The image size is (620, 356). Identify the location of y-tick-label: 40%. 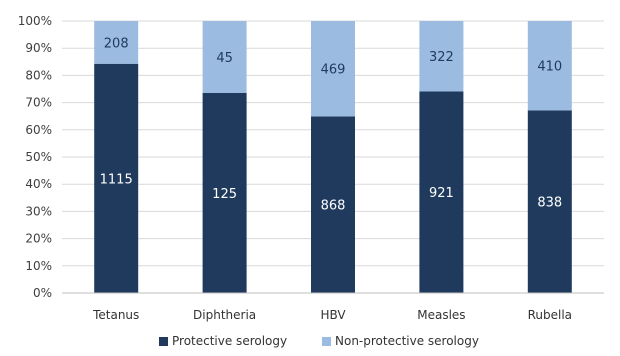
(38, 184).